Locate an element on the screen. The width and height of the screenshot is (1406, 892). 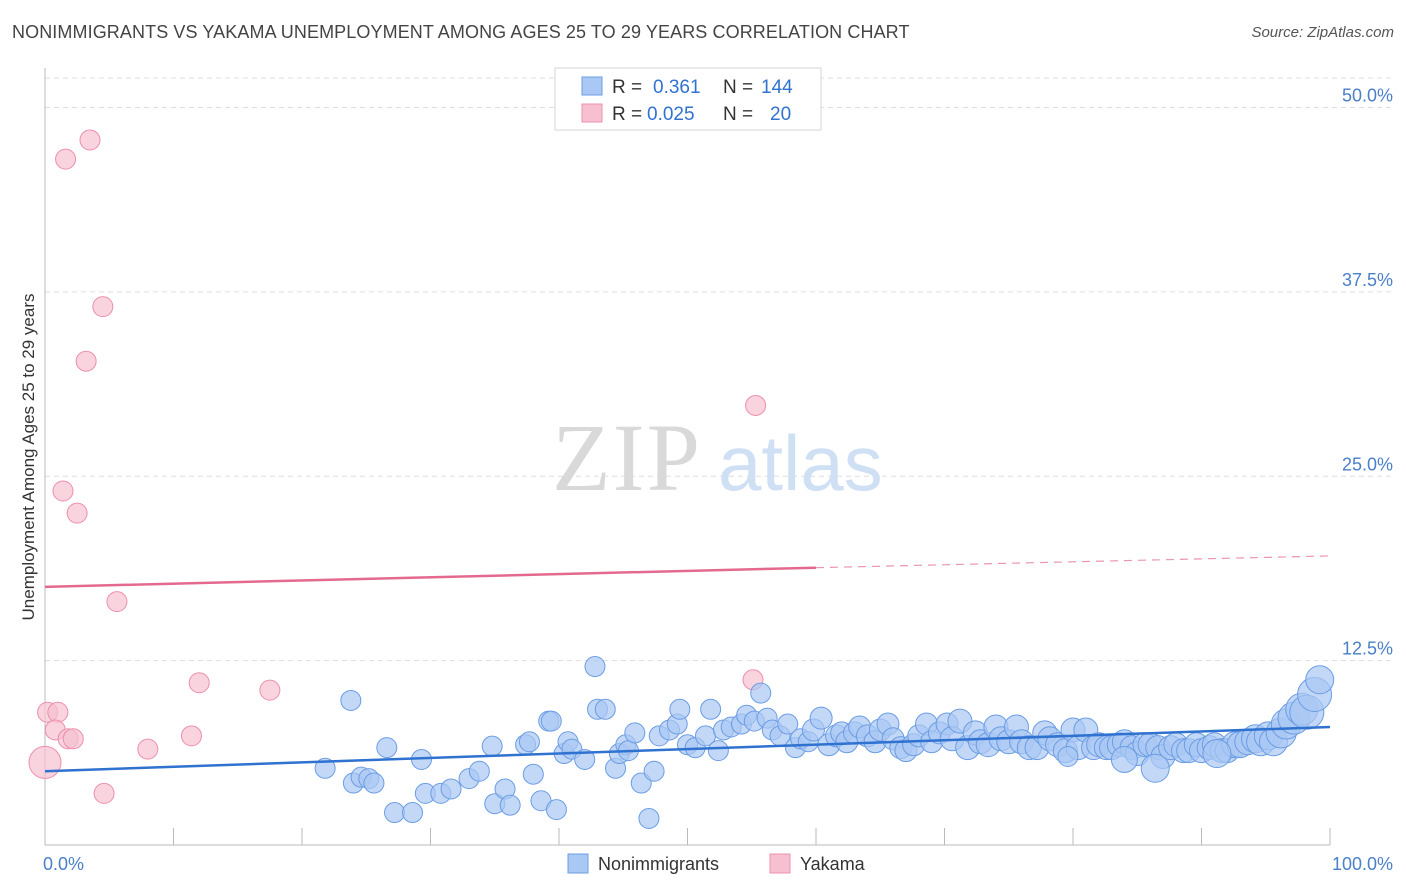
y-tick-label: 50.0% is located at coordinates (1367, 96).